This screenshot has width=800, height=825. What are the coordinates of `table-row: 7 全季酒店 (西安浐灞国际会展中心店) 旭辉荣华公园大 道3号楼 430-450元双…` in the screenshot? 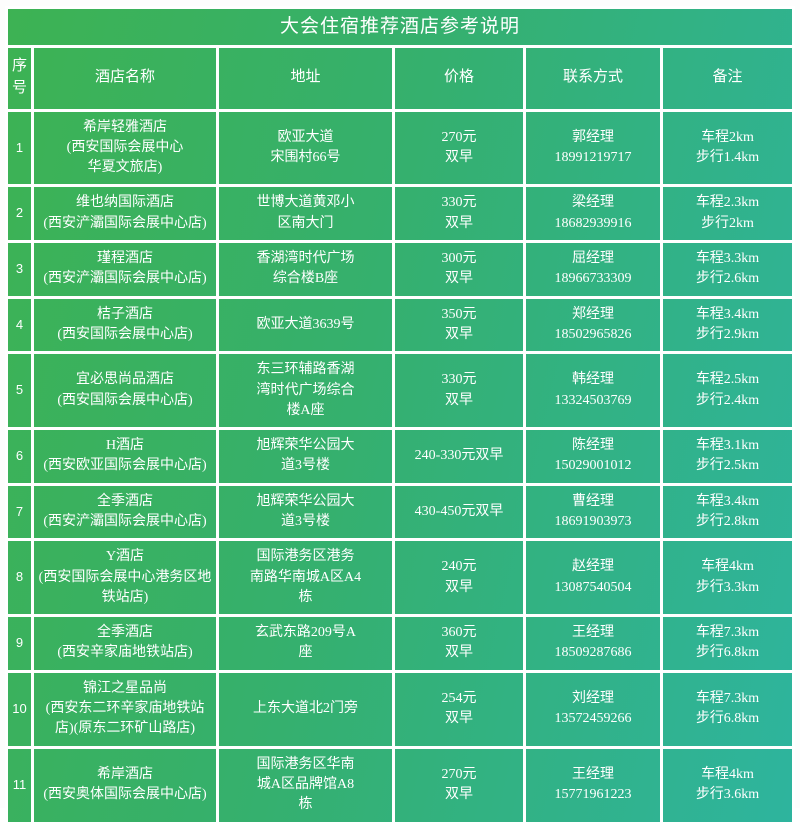 It's located at (400, 512).